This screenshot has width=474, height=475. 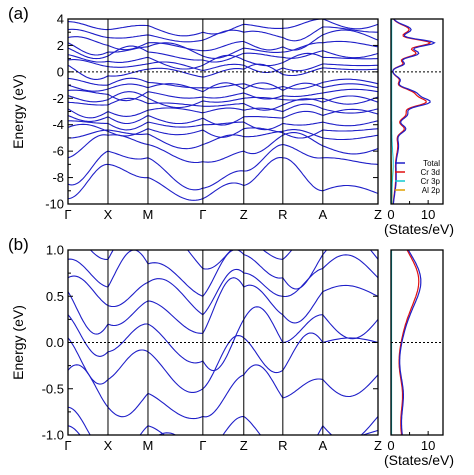 What do you see at coordinates (411, 211) in the screenshot?
I see `panel-a-dos-x-axis: 0 10` at bounding box center [411, 211].